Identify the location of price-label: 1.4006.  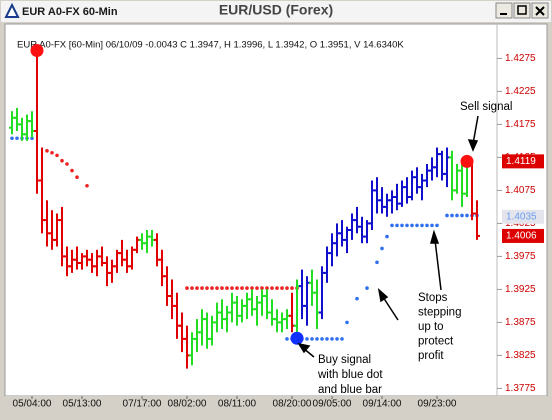
(521, 236).